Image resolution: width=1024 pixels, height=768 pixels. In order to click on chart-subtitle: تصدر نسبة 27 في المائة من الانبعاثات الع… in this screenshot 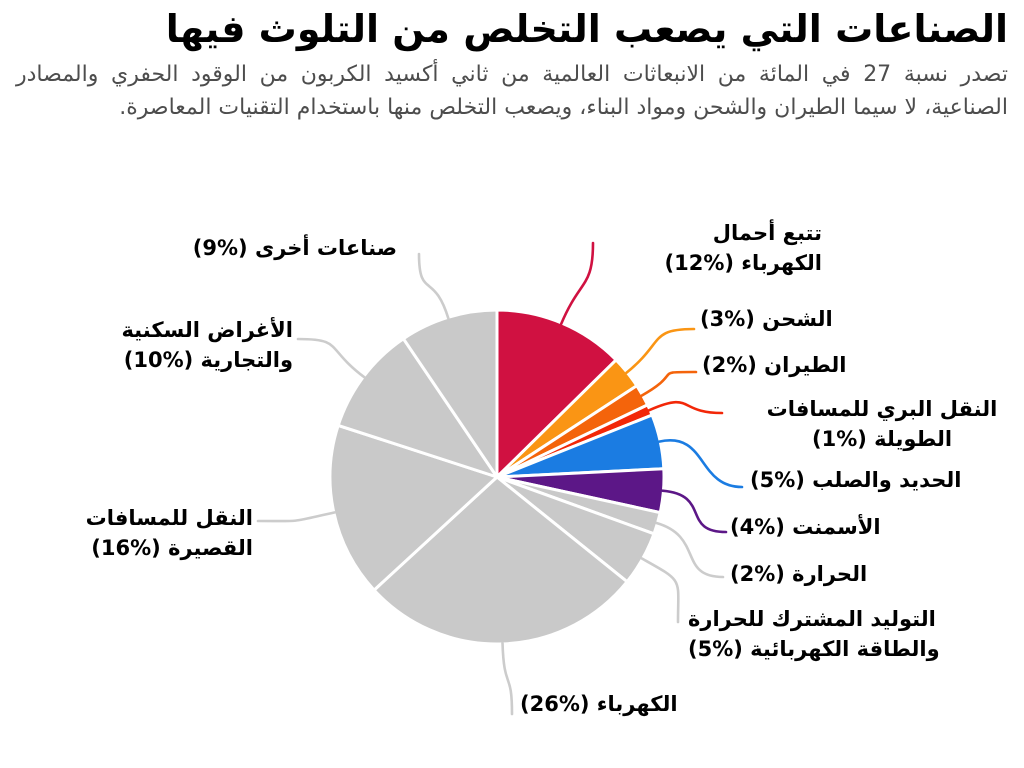, I will do `click(512, 91)`.